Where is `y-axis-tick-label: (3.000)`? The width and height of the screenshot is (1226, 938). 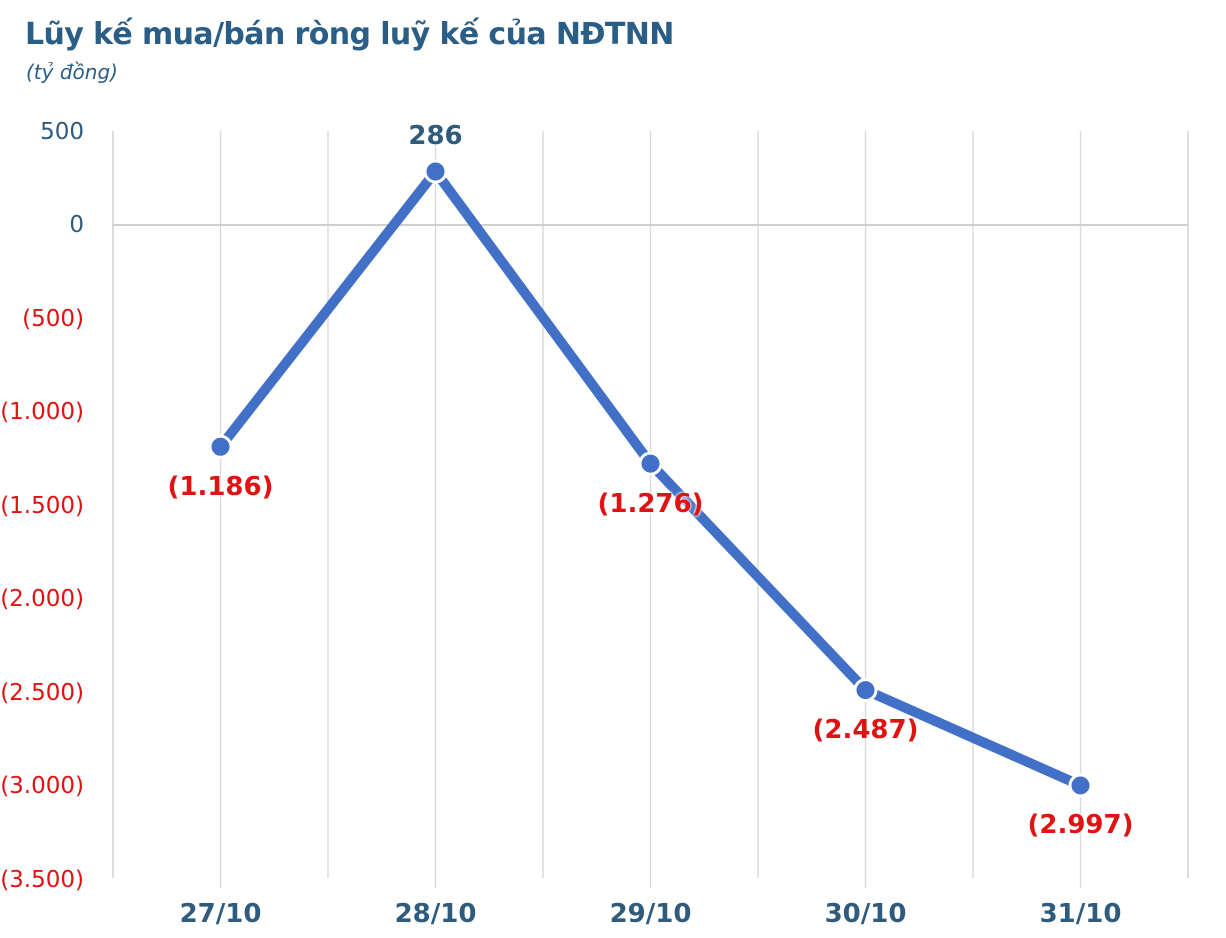 y-axis-tick-label: (3.000) is located at coordinates (42, 786).